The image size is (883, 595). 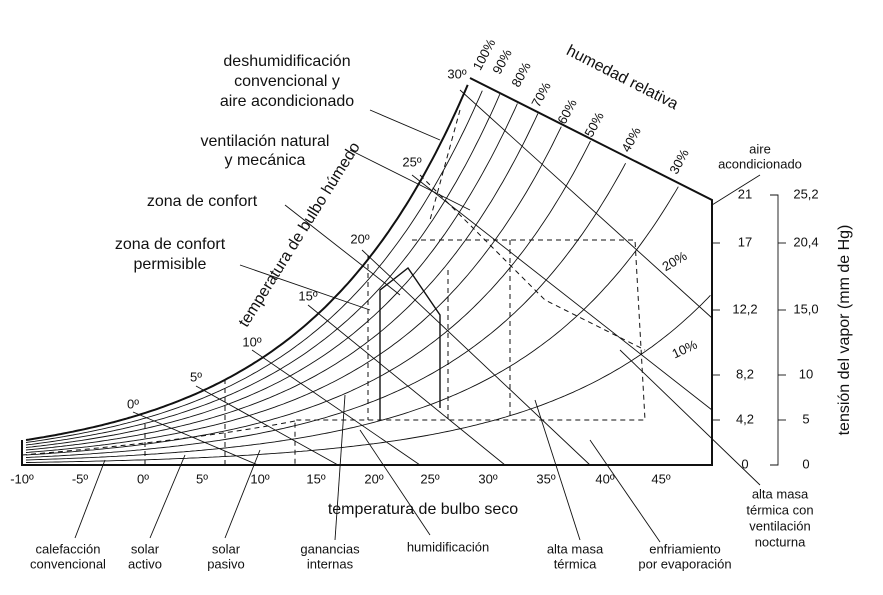 What do you see at coordinates (265, 160) in the screenshot?
I see `zone-label: y mecánica` at bounding box center [265, 160].